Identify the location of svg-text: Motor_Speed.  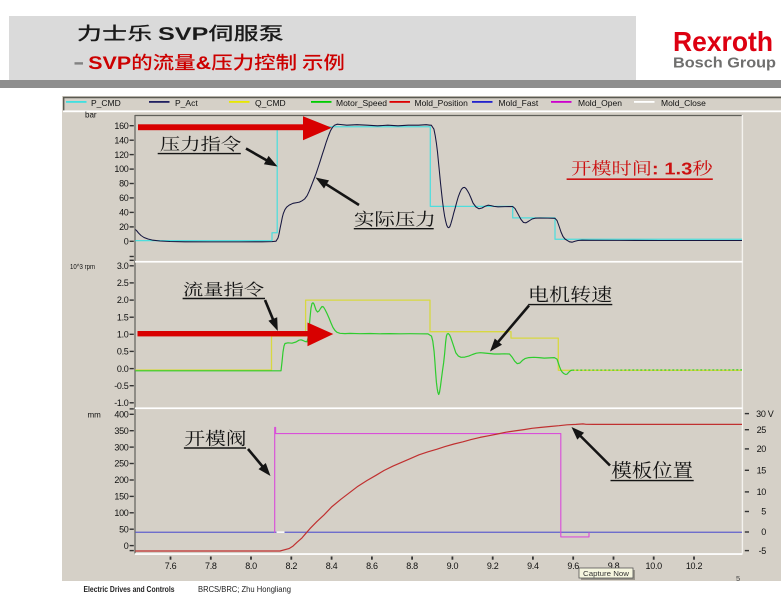
(361, 103).